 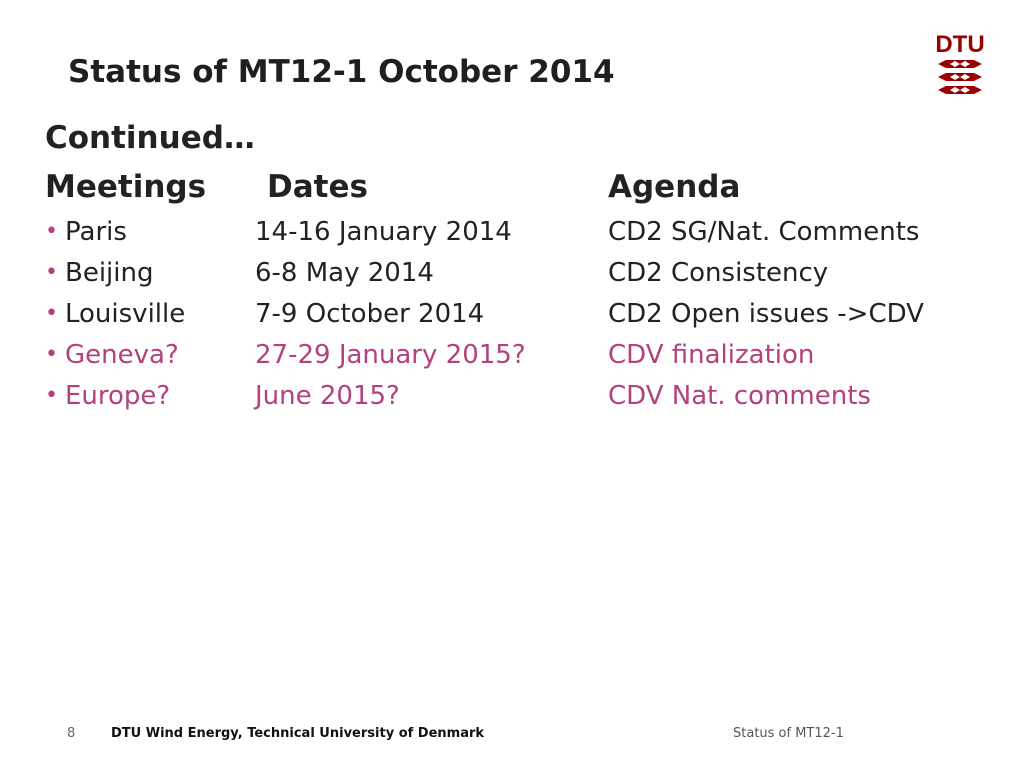 What do you see at coordinates (126, 187) in the screenshot?
I see `meetings-header: Meetings` at bounding box center [126, 187].